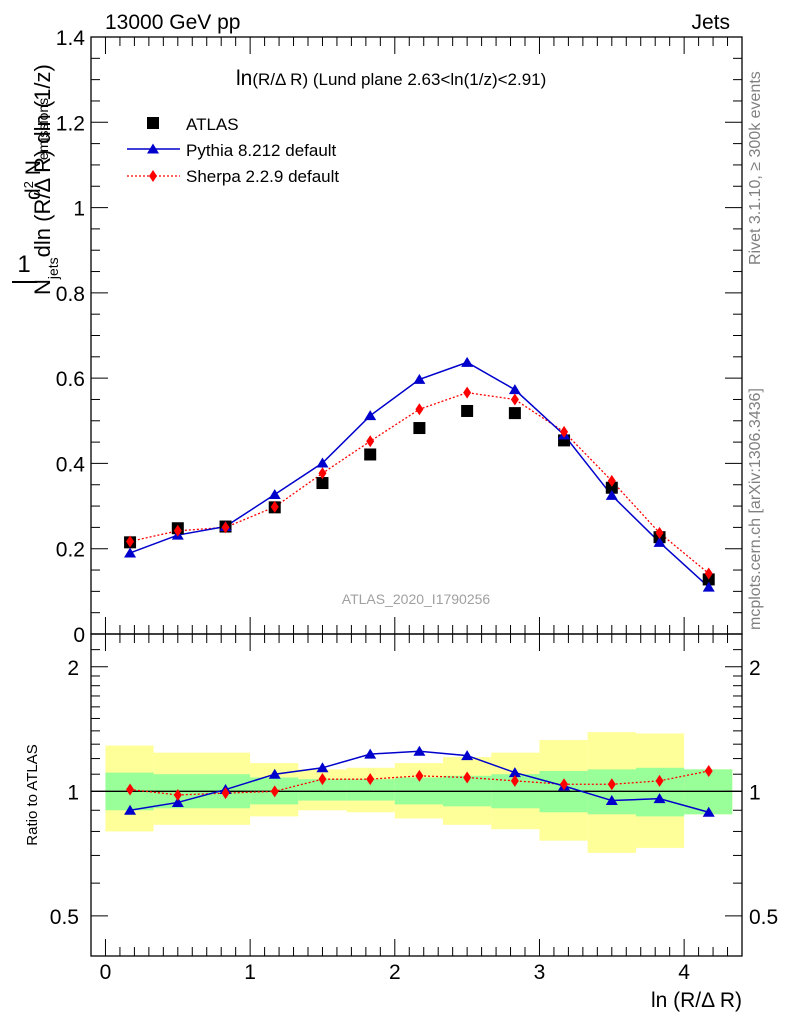  What do you see at coordinates (172, 22) in the screenshot?
I see `header-left-label: 13000 GeV pp` at bounding box center [172, 22].